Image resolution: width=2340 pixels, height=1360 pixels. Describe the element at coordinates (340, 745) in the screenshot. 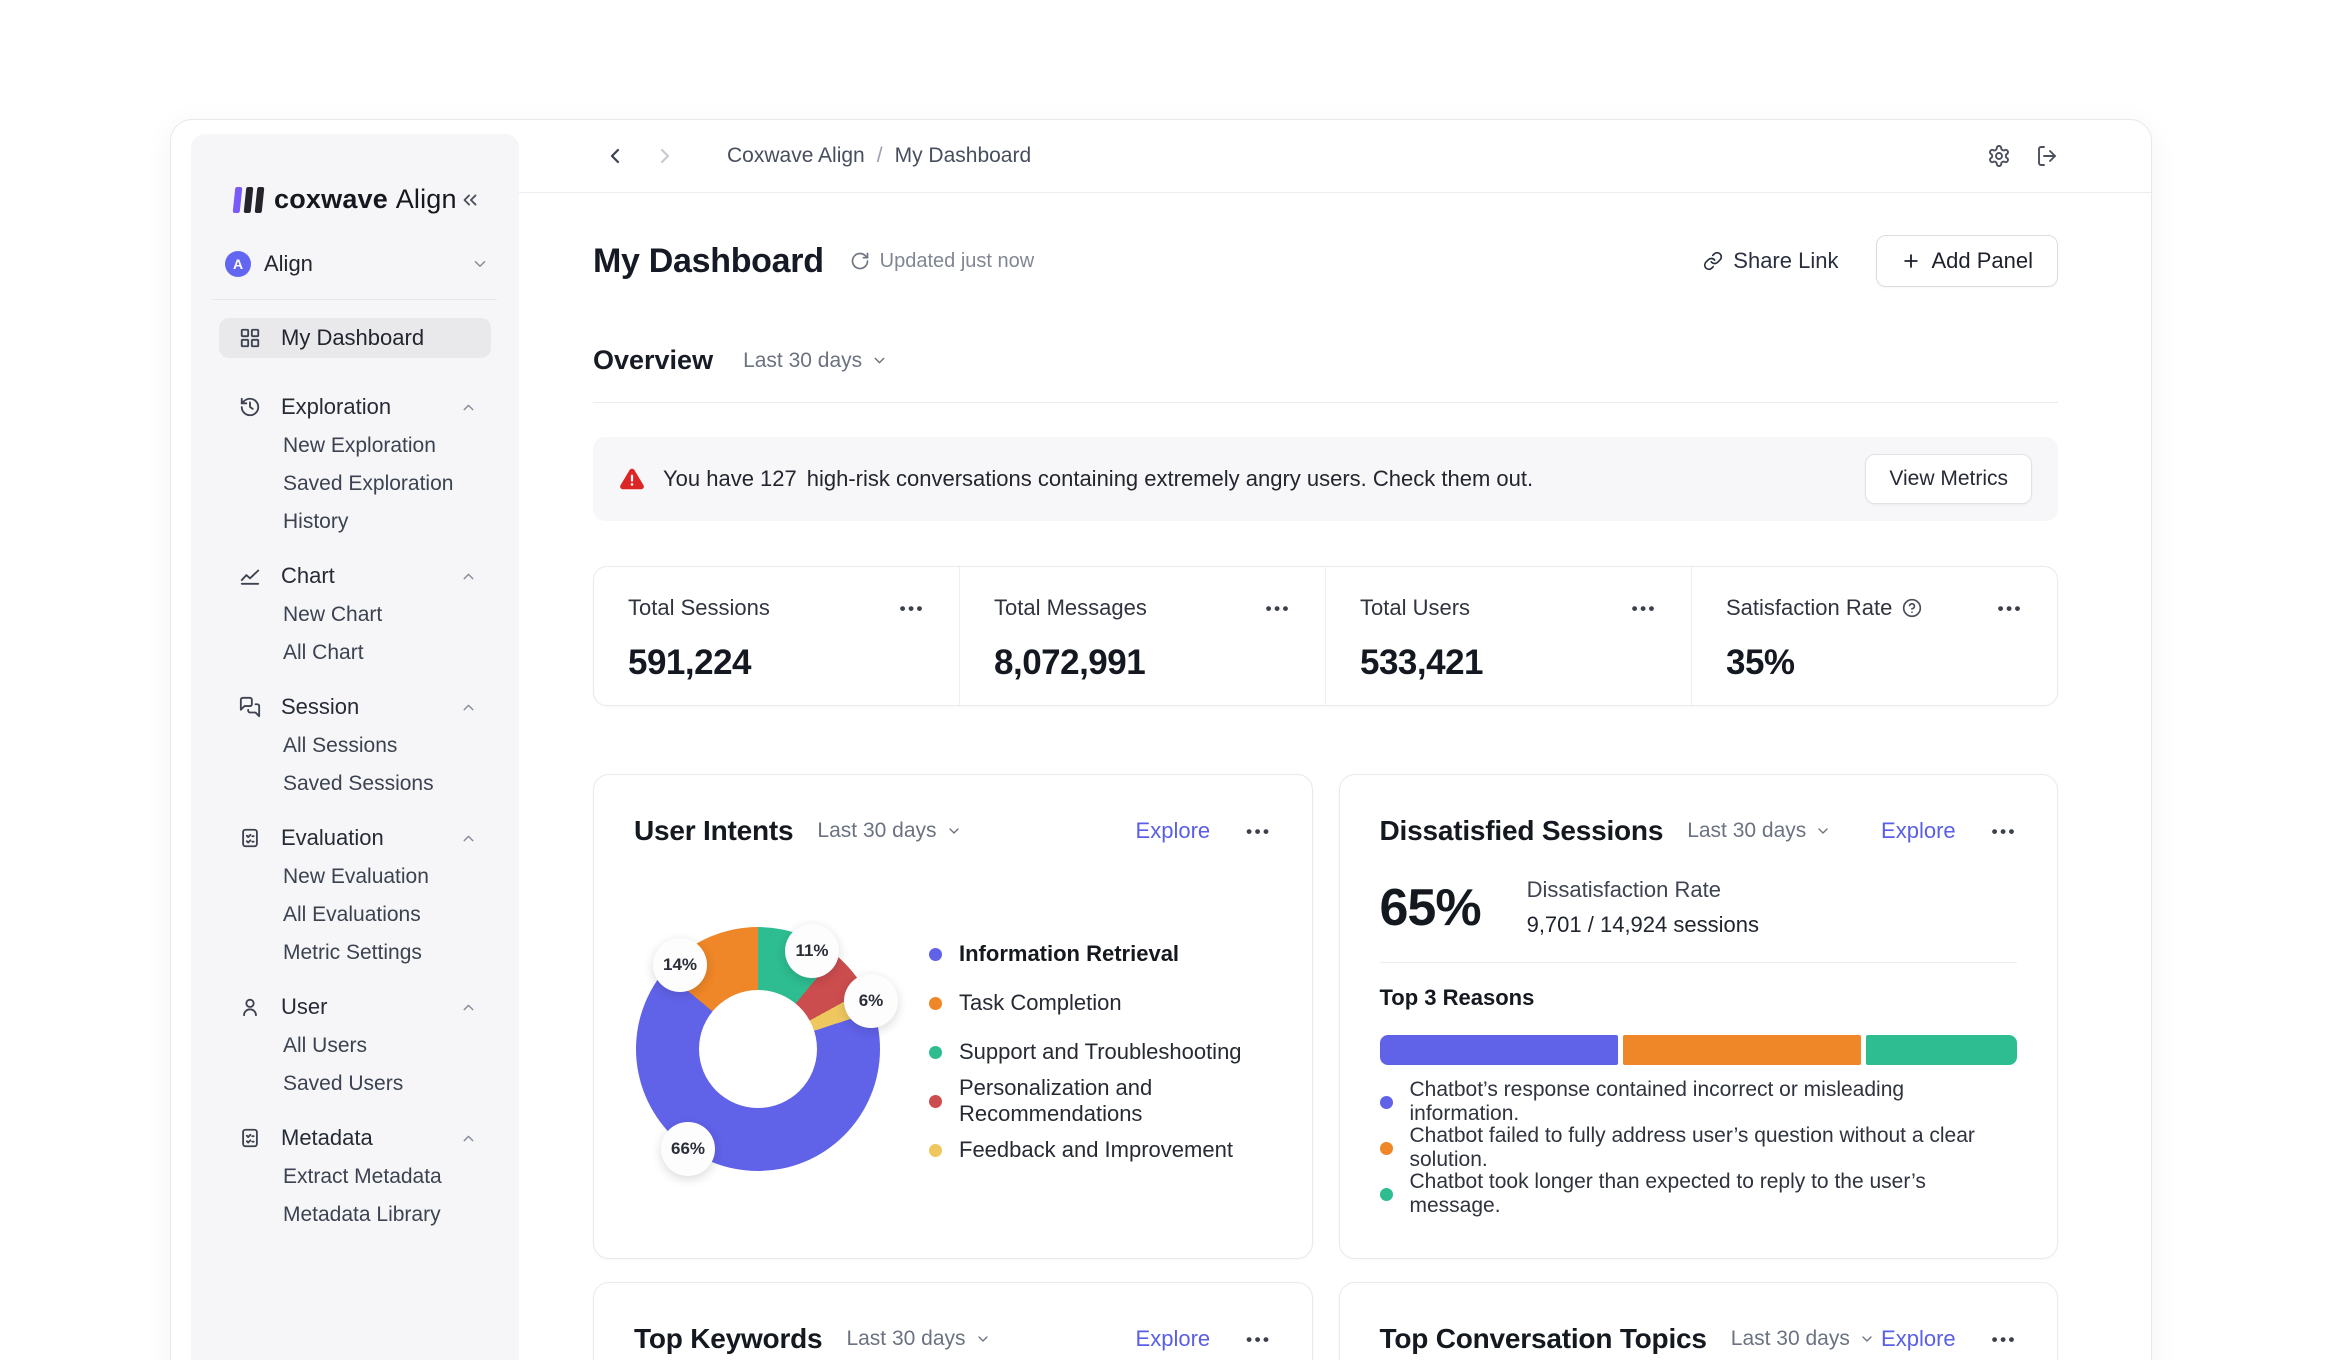

I see `sidebar-item-all-sessions: All Sessions` at that location.